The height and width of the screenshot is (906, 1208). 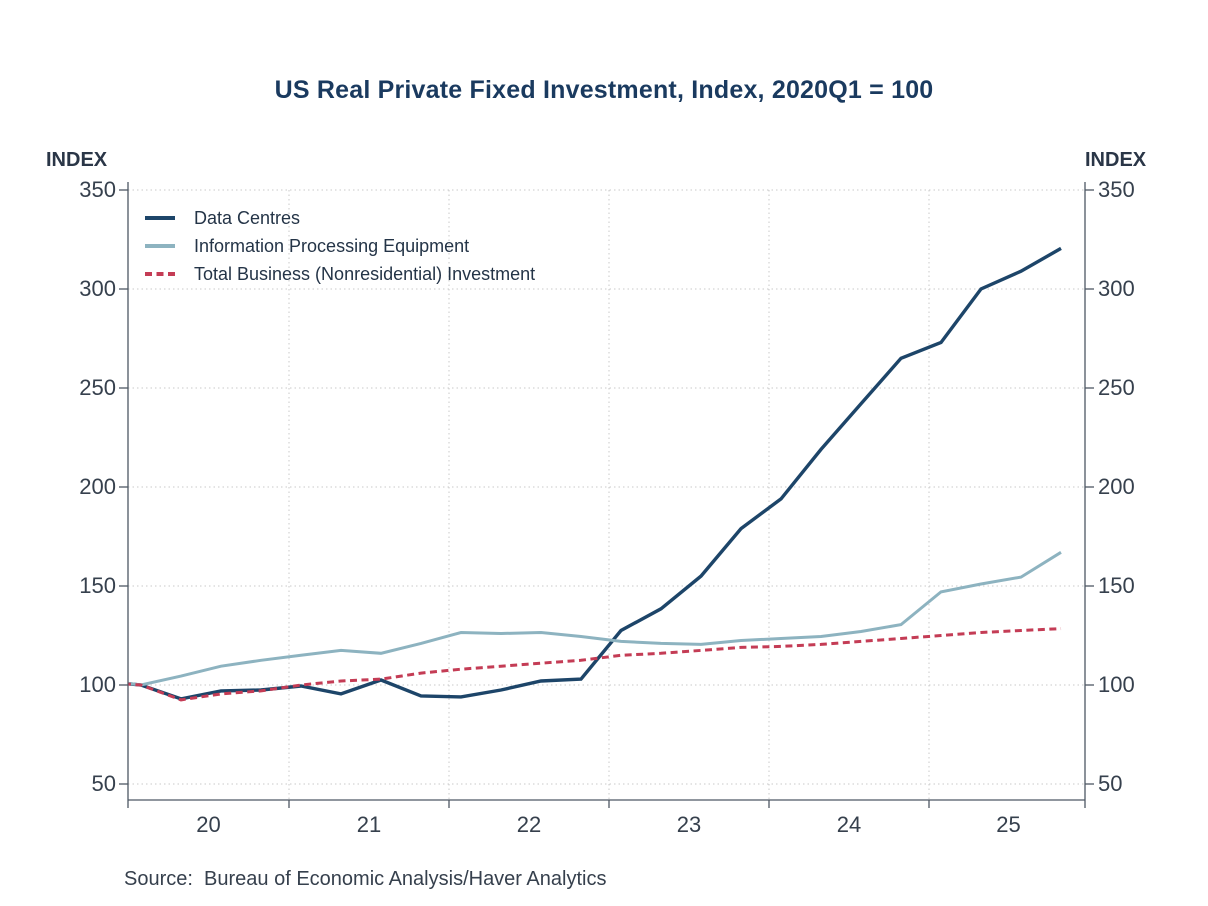 What do you see at coordinates (595, 664) in the screenshot?
I see `series-line-total-business-nonresidential-investment` at bounding box center [595, 664].